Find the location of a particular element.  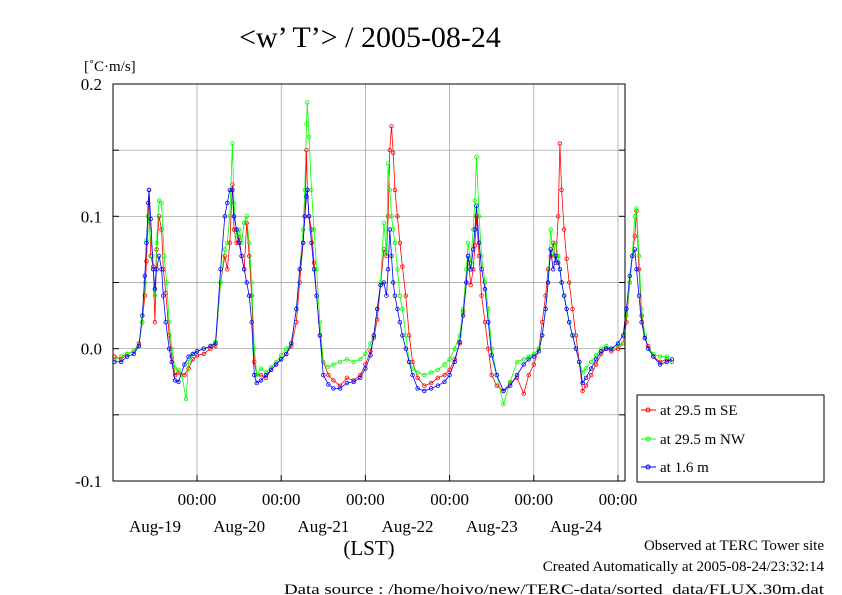

y-tick-labels: -0.1 0.0 0.1 0.2 is located at coordinates (88, 283).